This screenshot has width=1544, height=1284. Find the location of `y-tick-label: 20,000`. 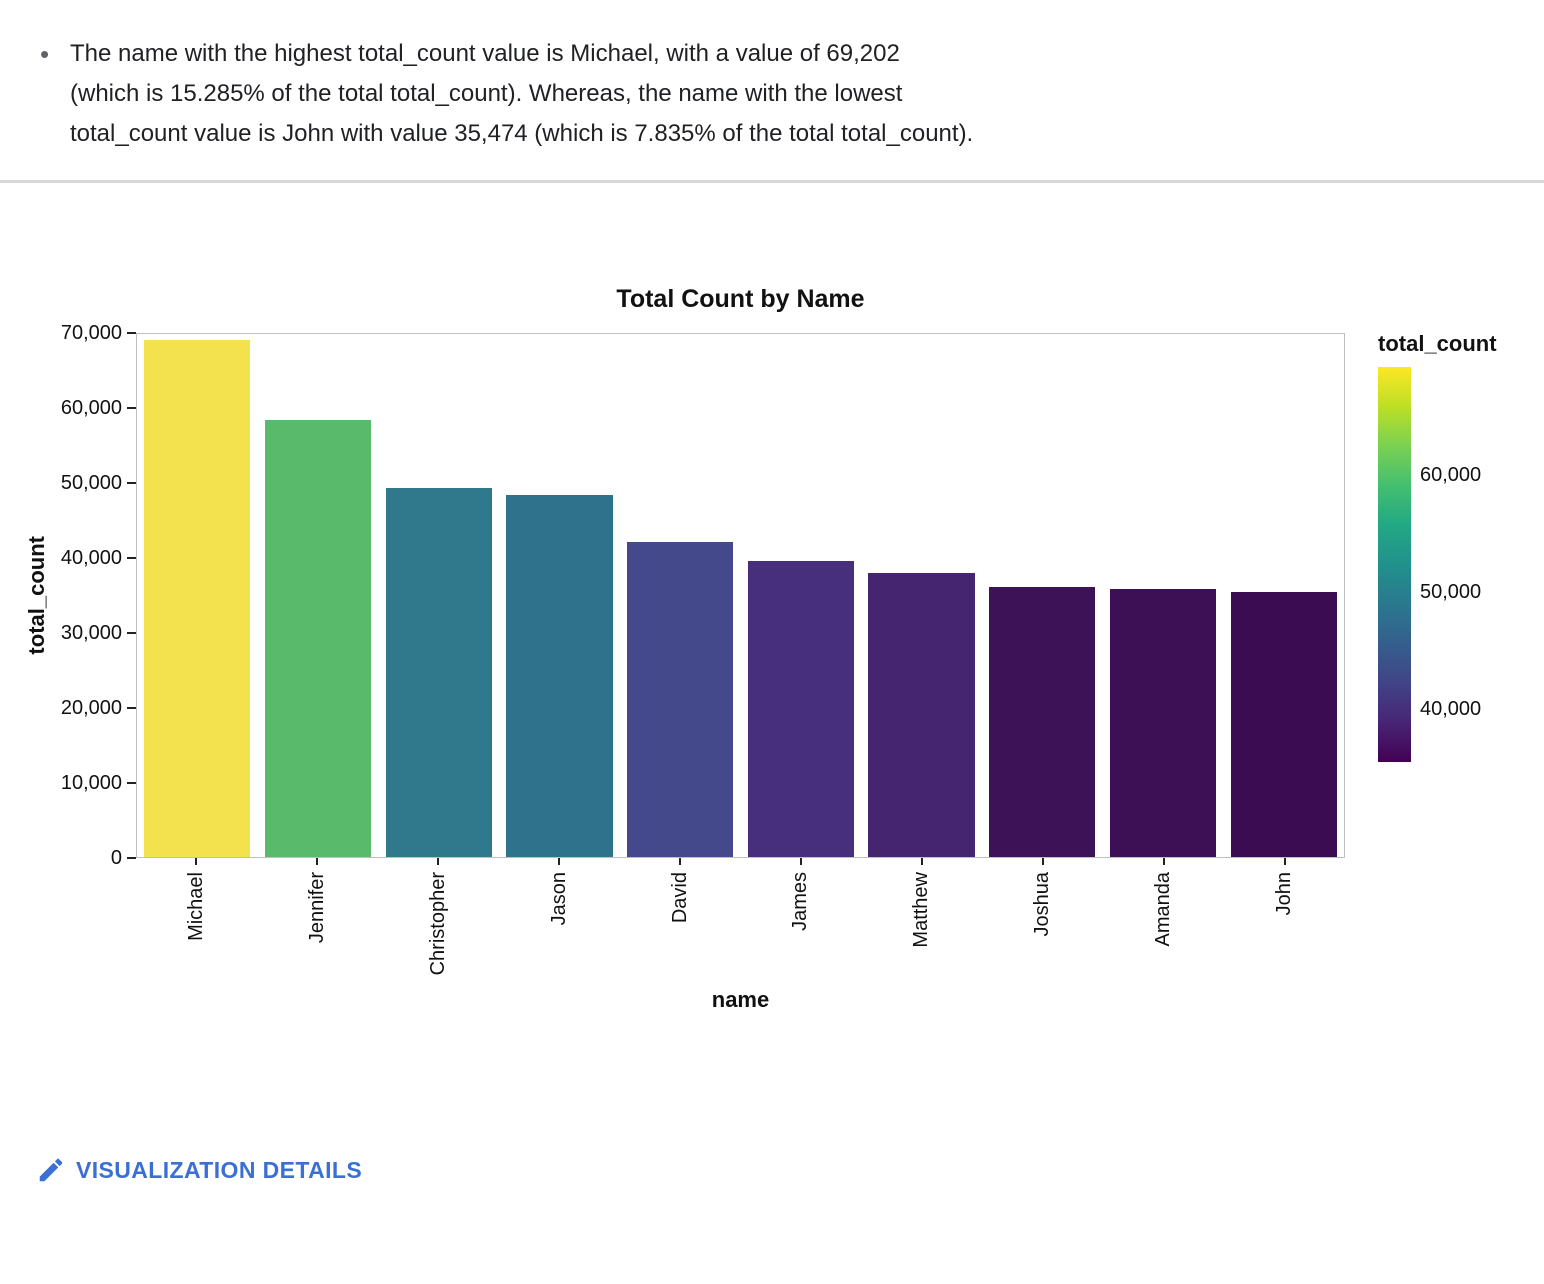

y-tick-label: 20,000 is located at coordinates (91, 708).